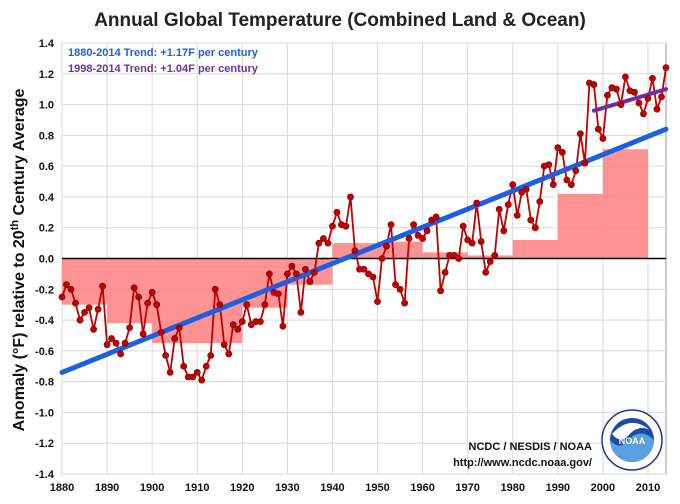  Describe the element at coordinates (152, 488) in the screenshot. I see `x-tick-label: 1900` at that location.